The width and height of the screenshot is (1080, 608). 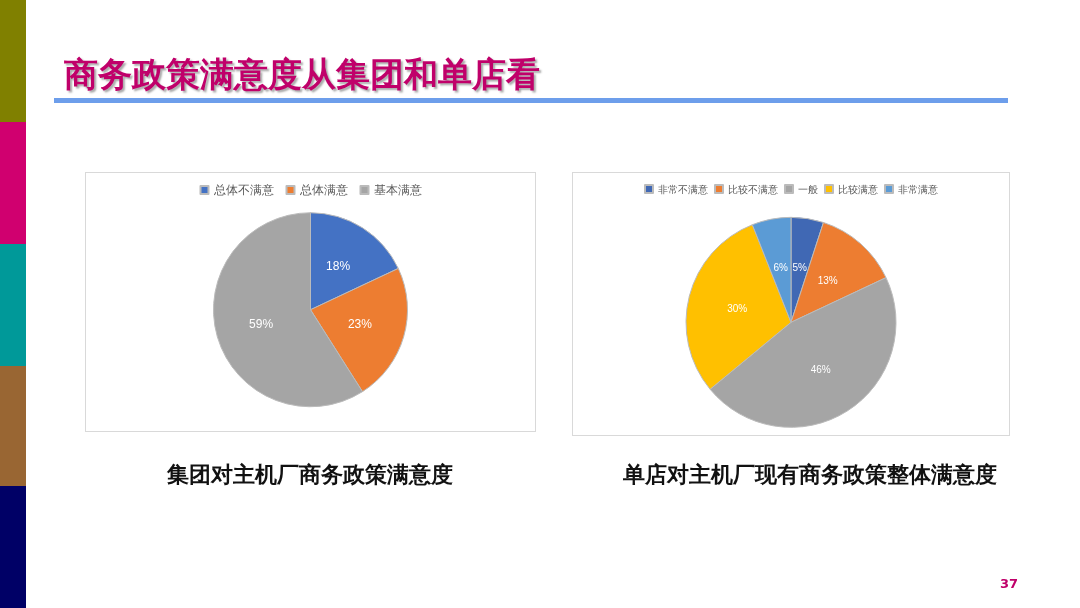 What do you see at coordinates (808, 189) in the screenshot?
I see `legend-label: 一般` at bounding box center [808, 189].